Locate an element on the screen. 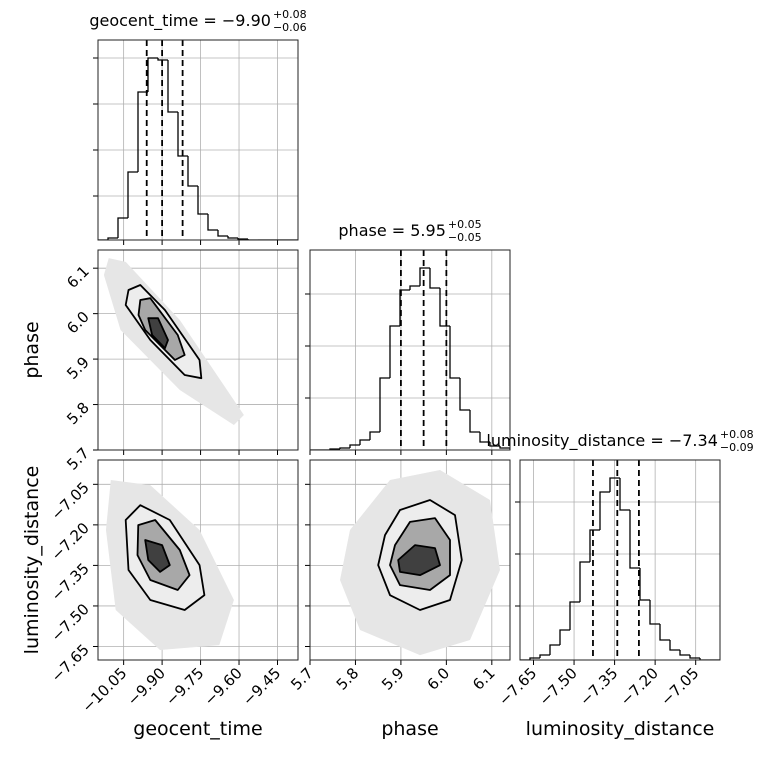 The width and height of the screenshot is (760, 760). x-tick-label: 6.1 is located at coordinates (484, 679).